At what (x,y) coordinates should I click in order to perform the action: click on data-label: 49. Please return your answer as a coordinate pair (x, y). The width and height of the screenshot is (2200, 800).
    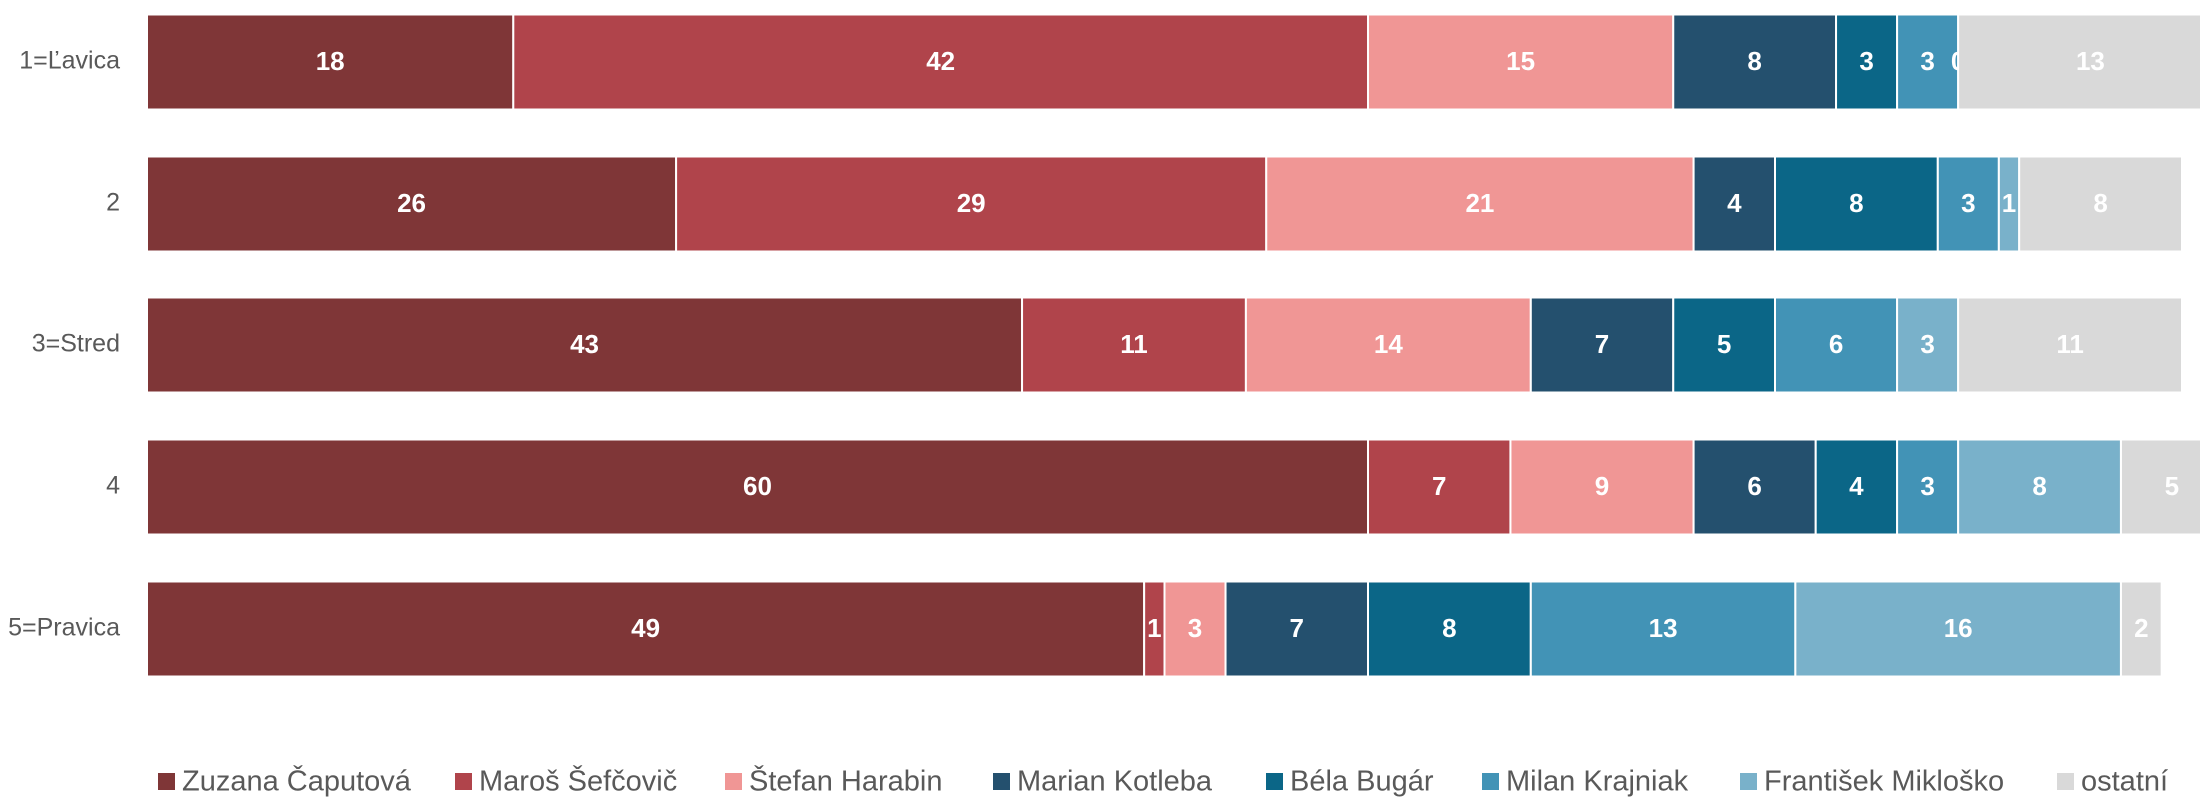
    Looking at the image, I should click on (645, 628).